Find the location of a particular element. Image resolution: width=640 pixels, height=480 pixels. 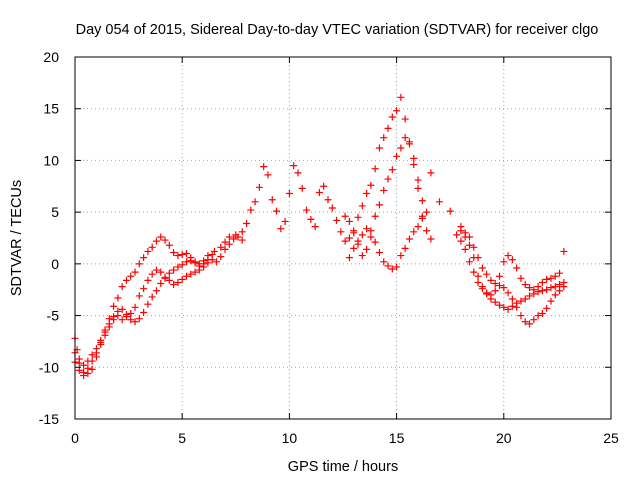

x-tick-label: 20 is located at coordinates (504, 438).